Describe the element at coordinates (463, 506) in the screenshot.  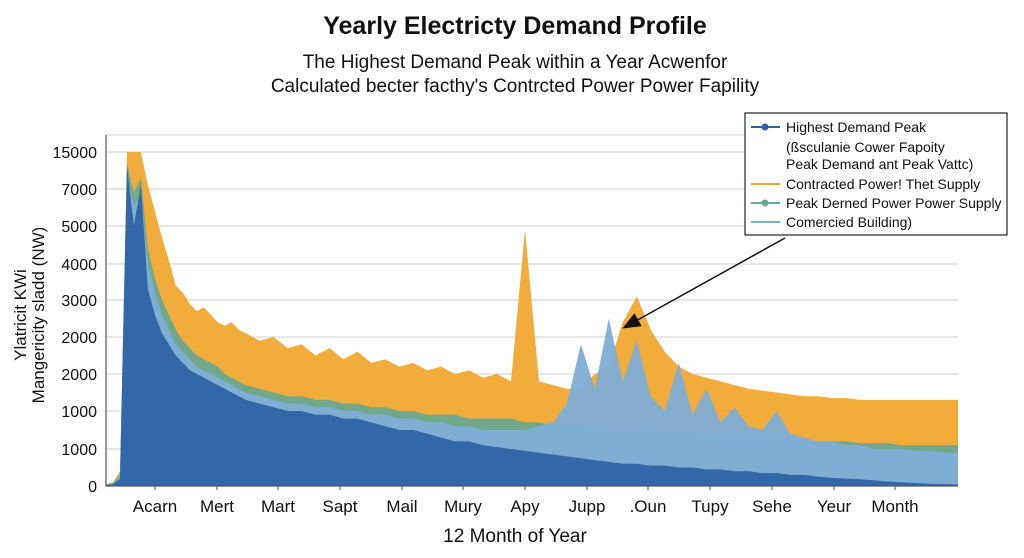
I see `x-tick-label: Mury` at that location.